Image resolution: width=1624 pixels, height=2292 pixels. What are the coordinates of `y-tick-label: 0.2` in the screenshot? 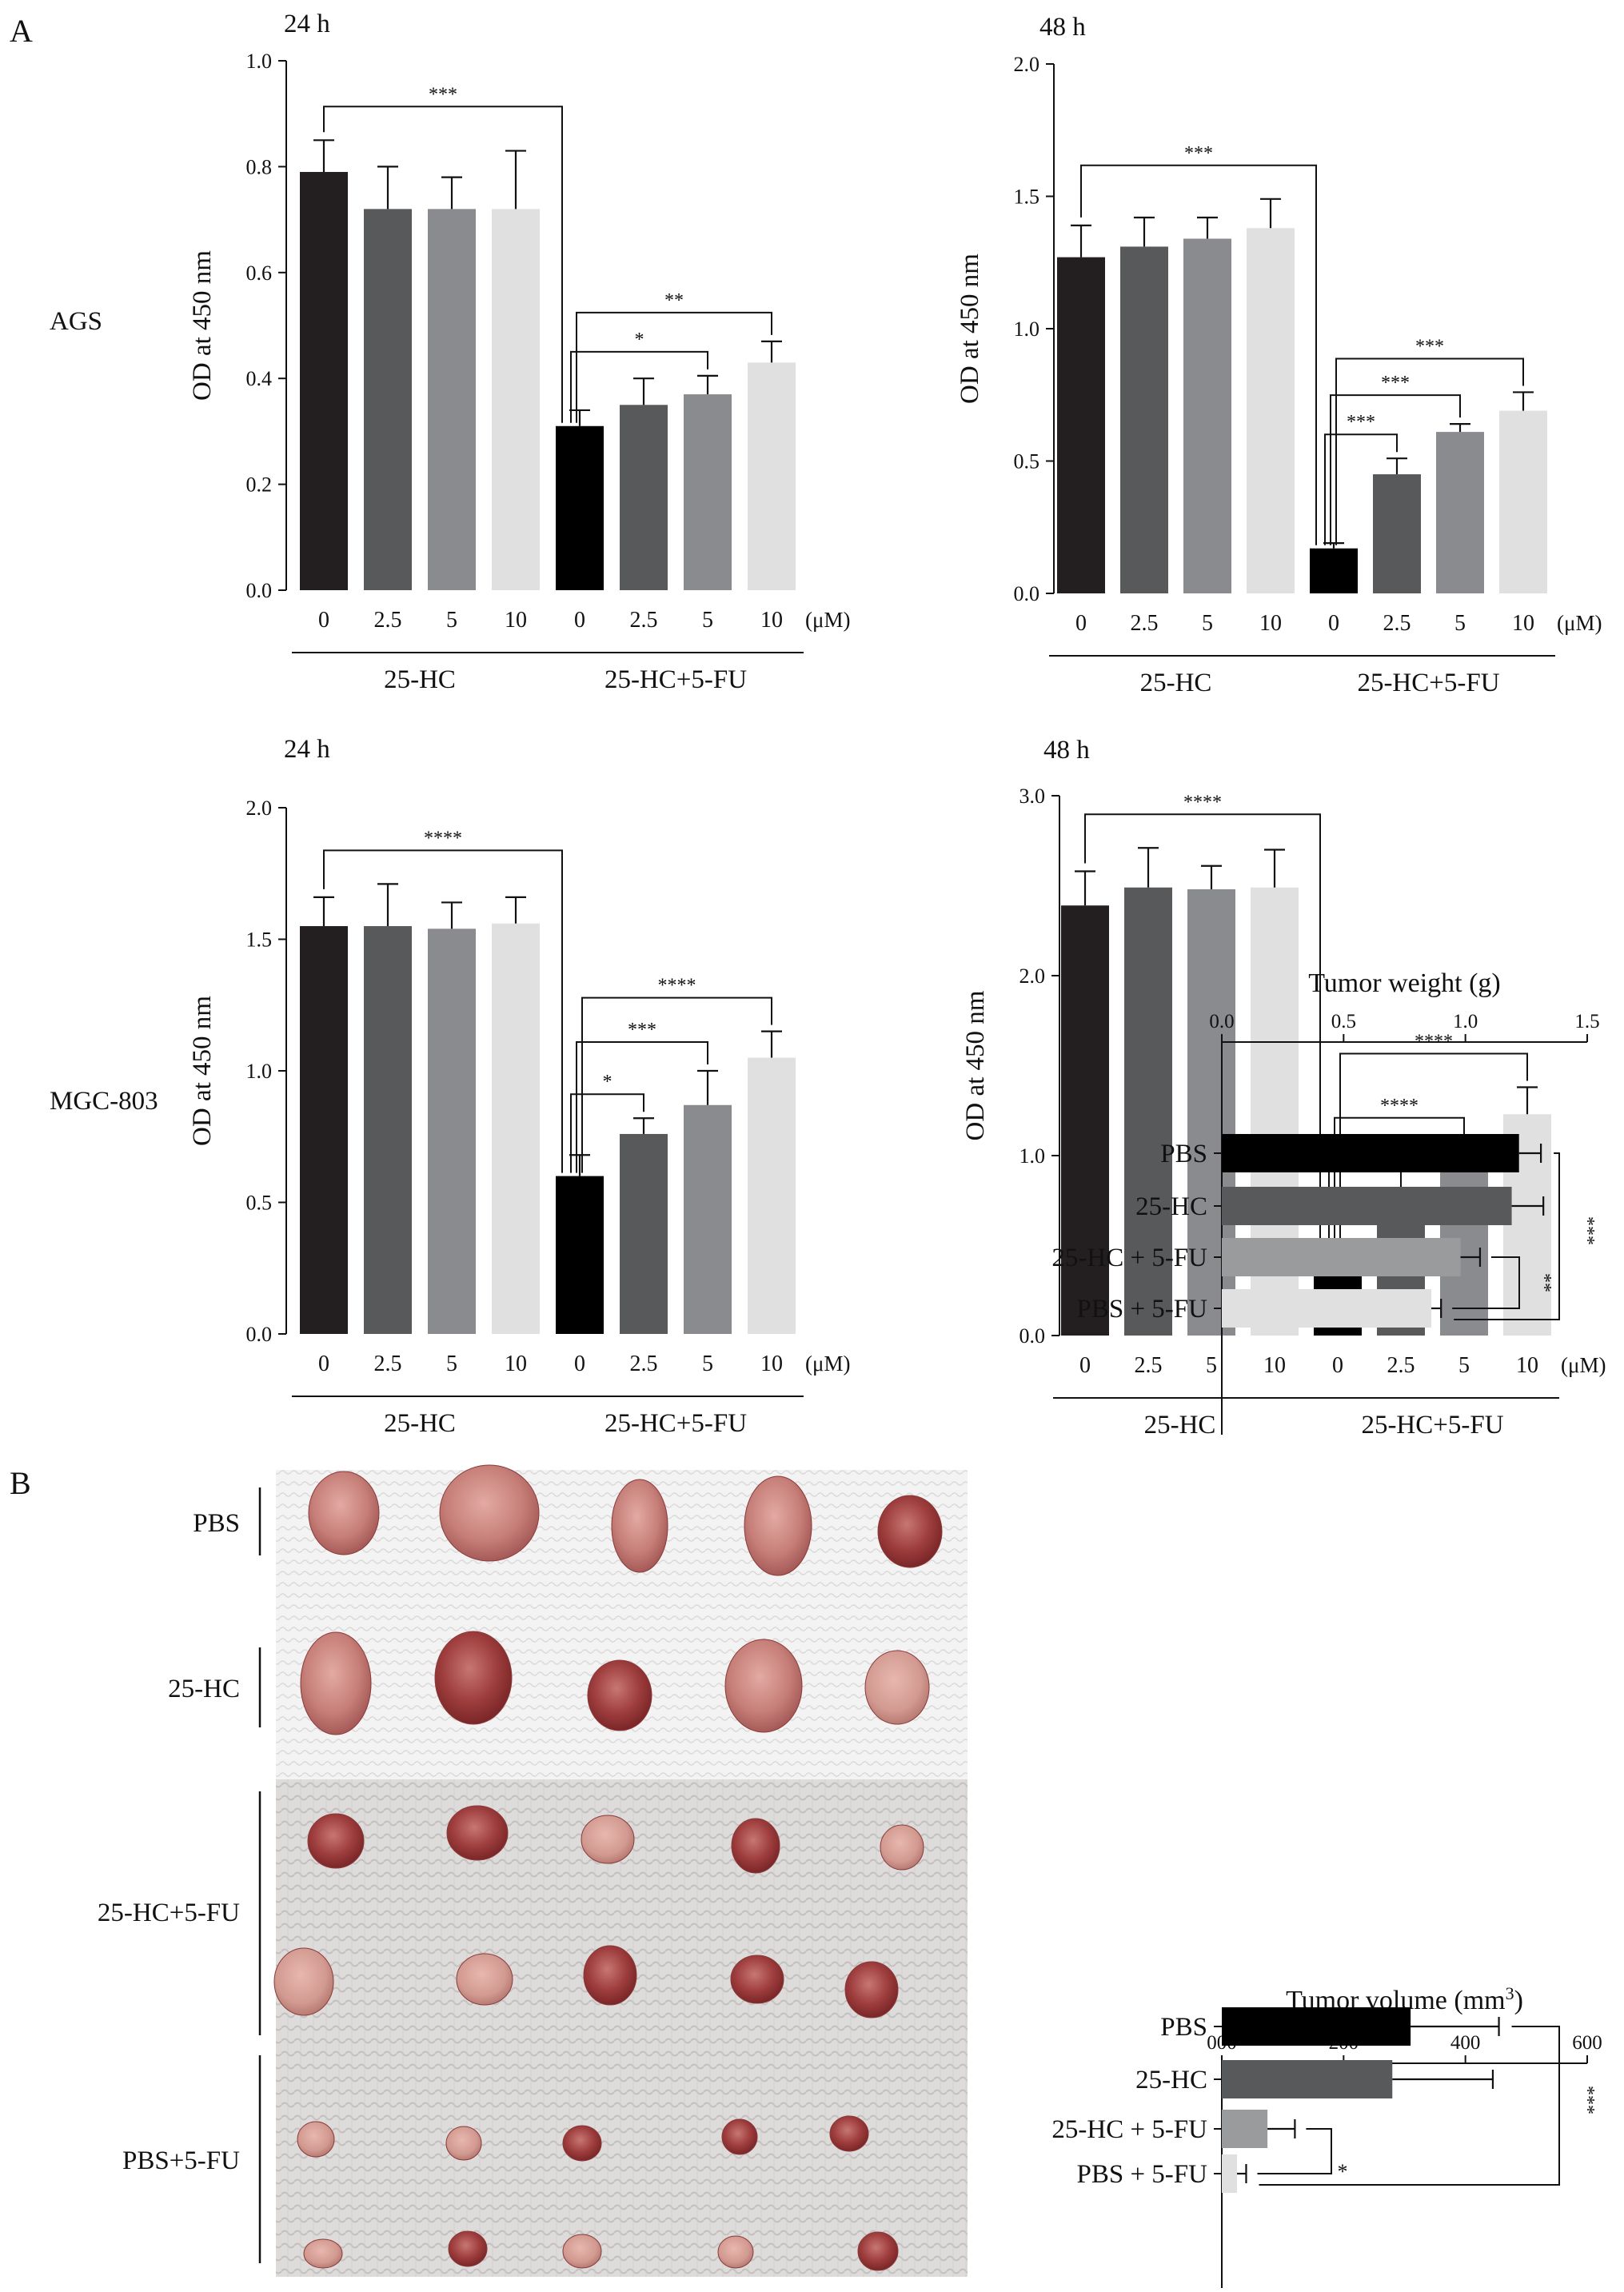 It's located at (259, 485).